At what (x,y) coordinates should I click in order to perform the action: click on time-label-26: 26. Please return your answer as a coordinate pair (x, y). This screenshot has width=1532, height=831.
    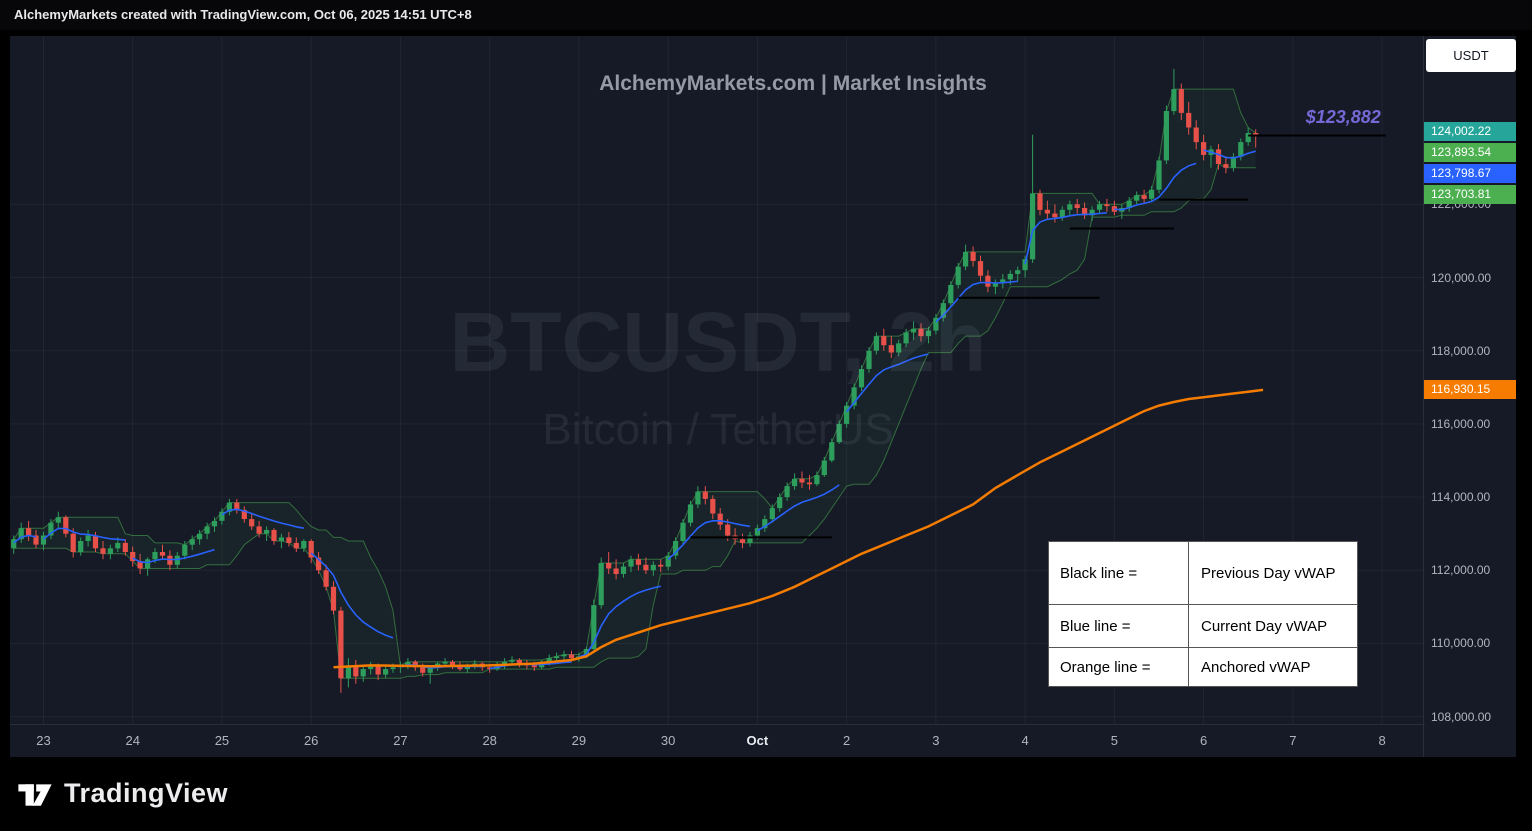
    Looking at the image, I should click on (311, 740).